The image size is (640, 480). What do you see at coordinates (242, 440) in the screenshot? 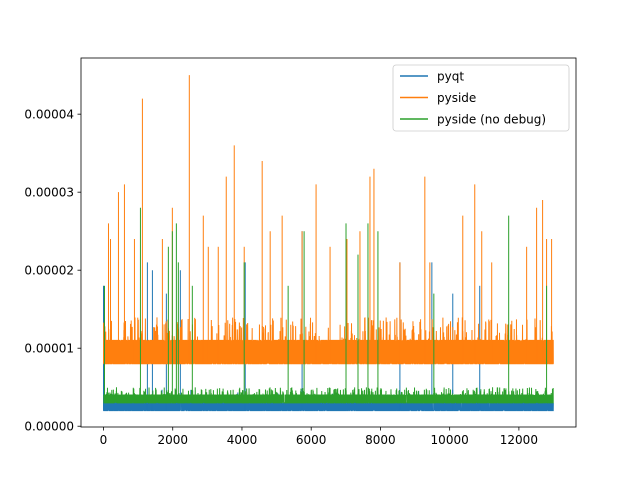
I see `x-tick-label: 4000` at bounding box center [242, 440].